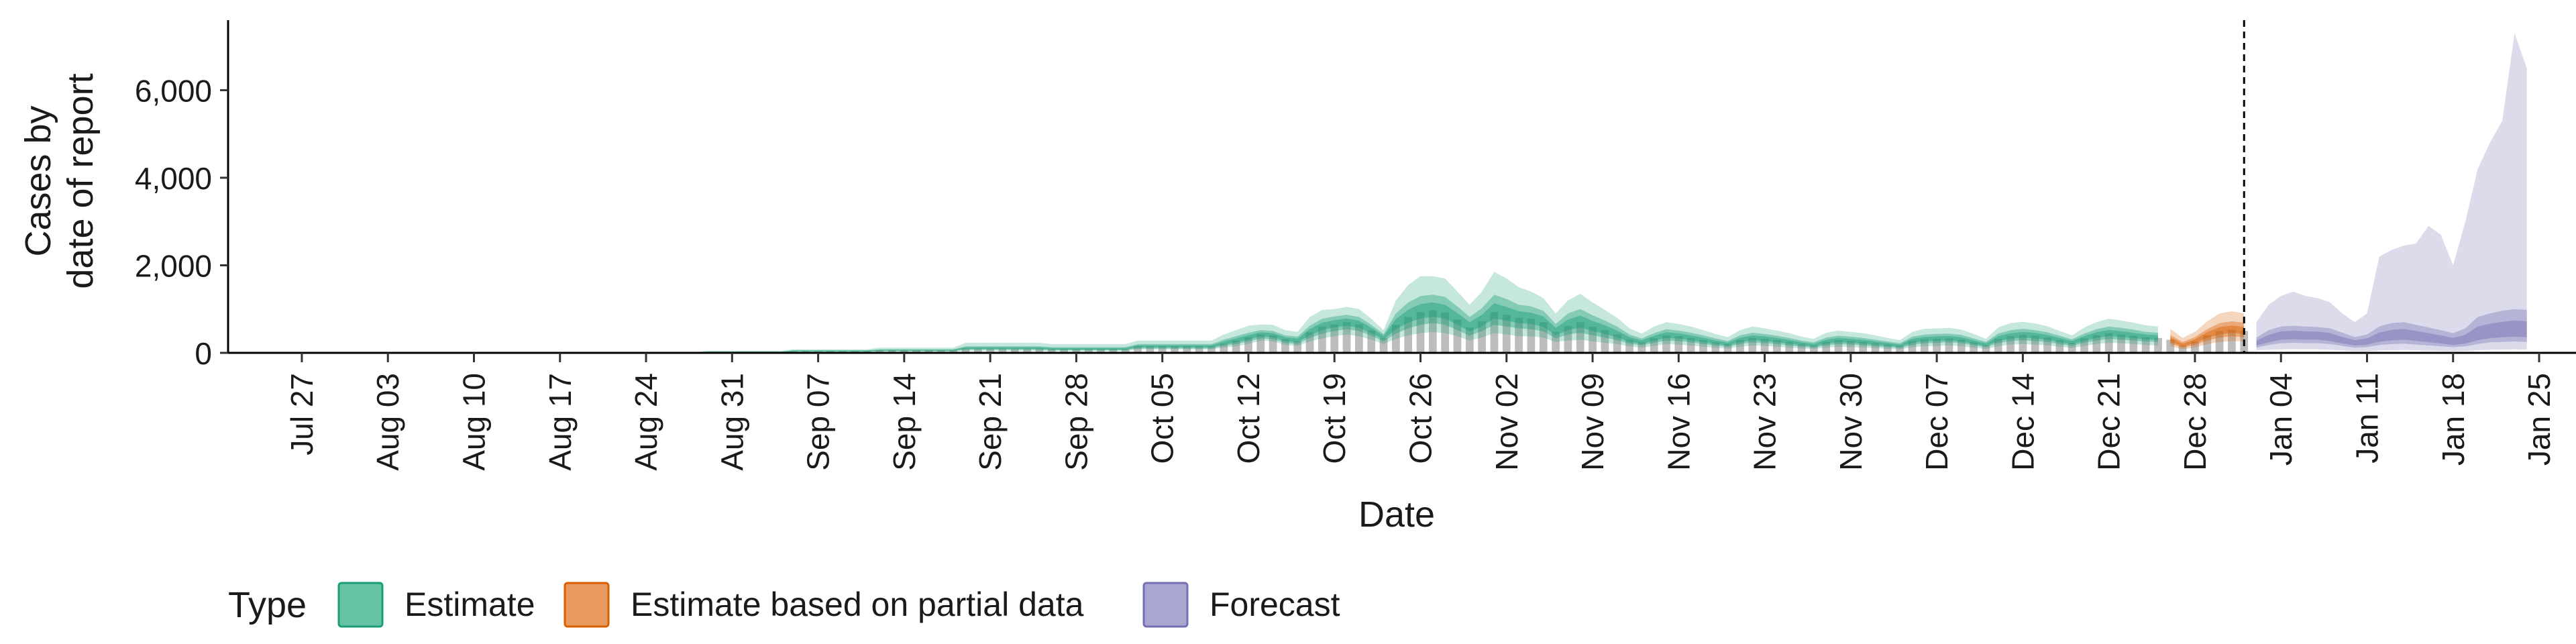 The height and width of the screenshot is (644, 2576). Describe the element at coordinates (1765, 422) in the screenshot. I see `x-tick-label: Nov 23` at that location.